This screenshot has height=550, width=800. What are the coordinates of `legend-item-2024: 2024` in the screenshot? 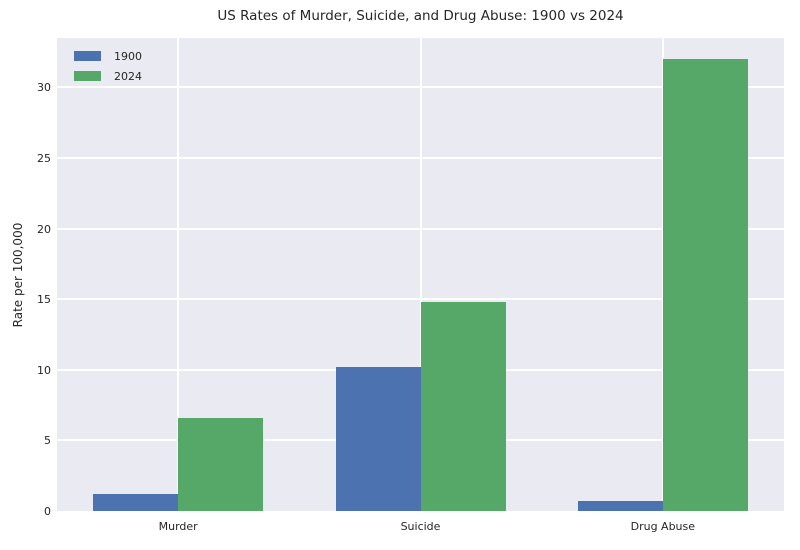 It's located at (108, 76).